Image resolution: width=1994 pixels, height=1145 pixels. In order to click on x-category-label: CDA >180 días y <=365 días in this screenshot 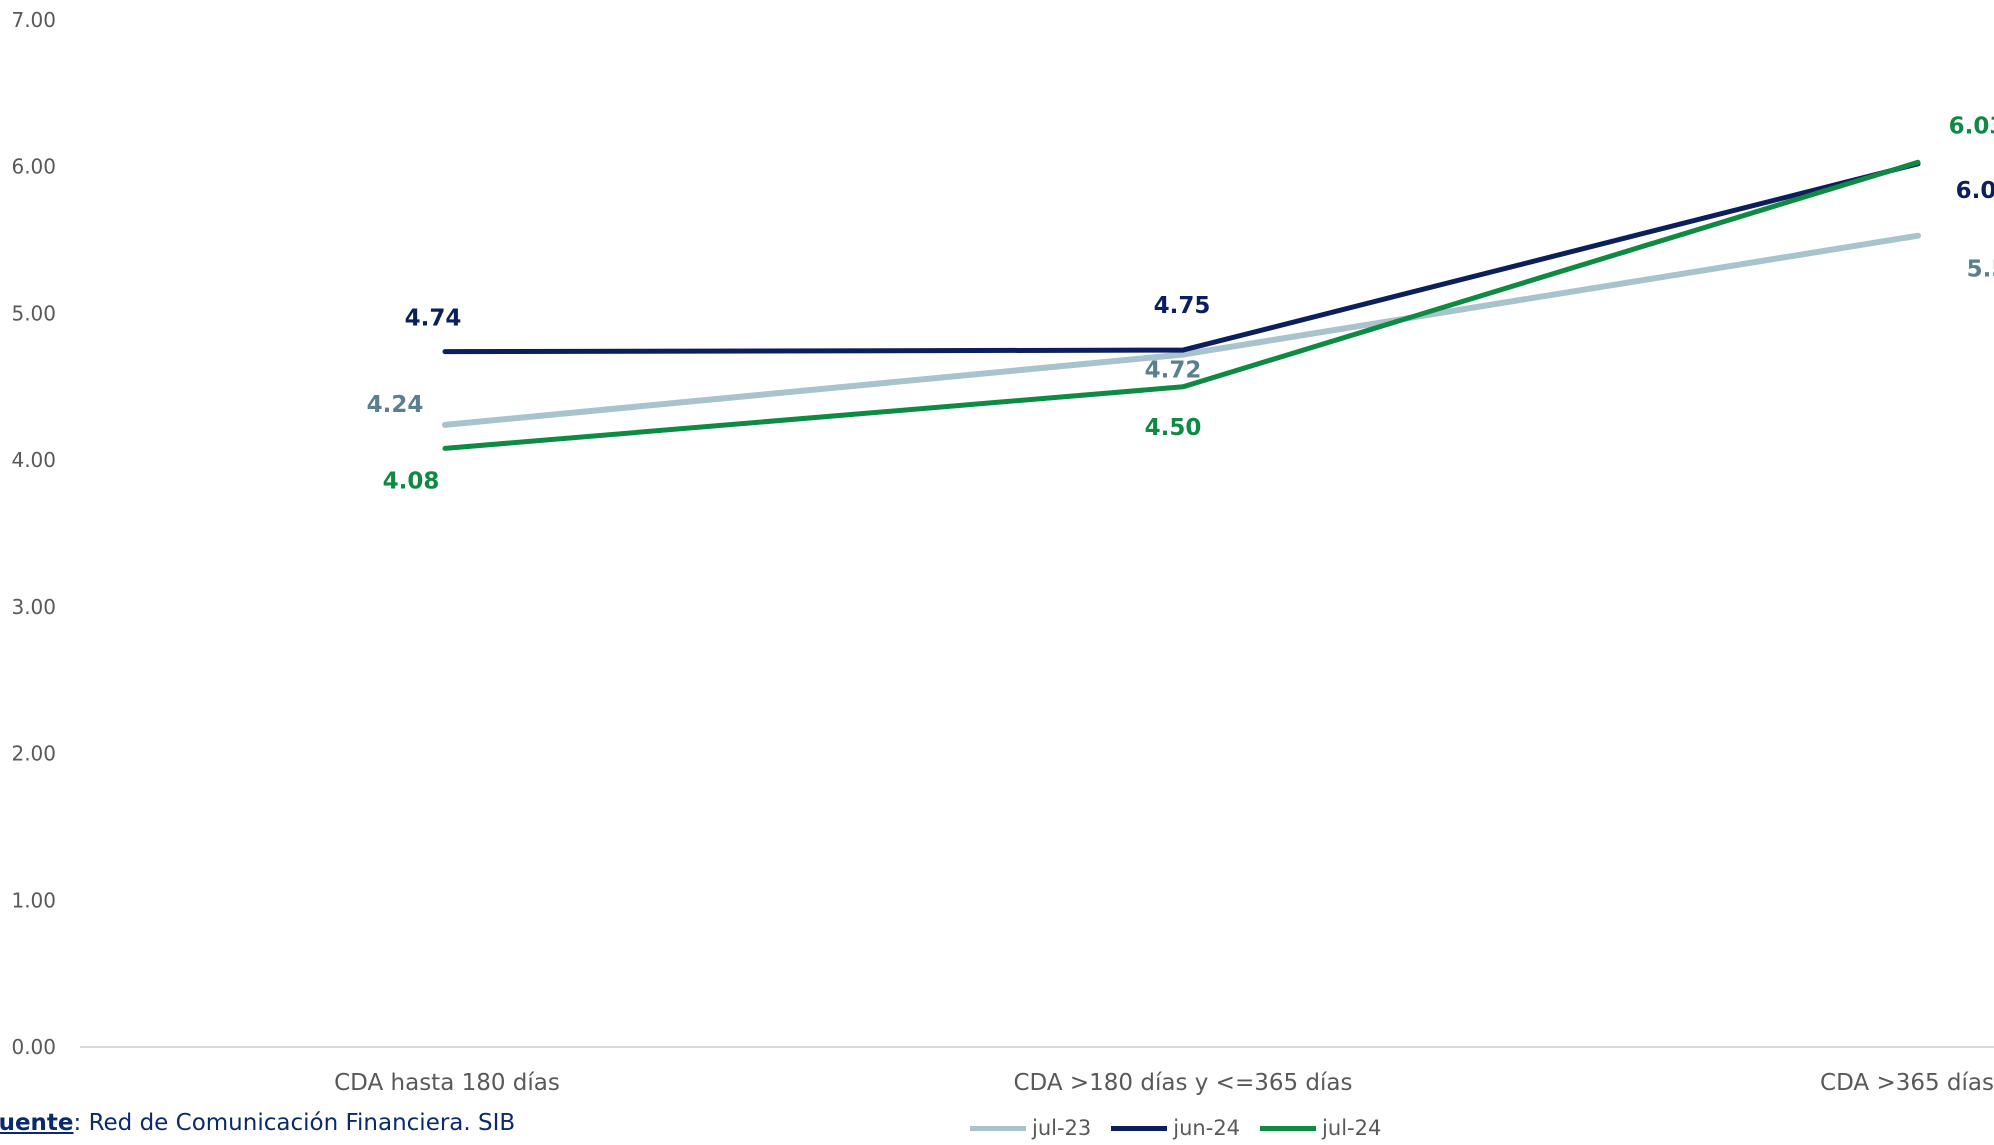, I will do `click(1182, 1083)`.